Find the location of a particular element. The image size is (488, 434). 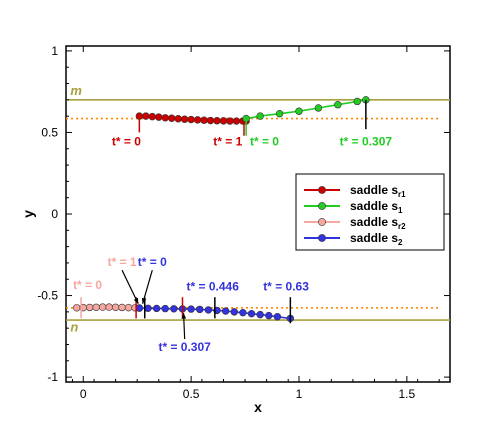

legend-entry-subscript: 1 is located at coordinates (400, 210).